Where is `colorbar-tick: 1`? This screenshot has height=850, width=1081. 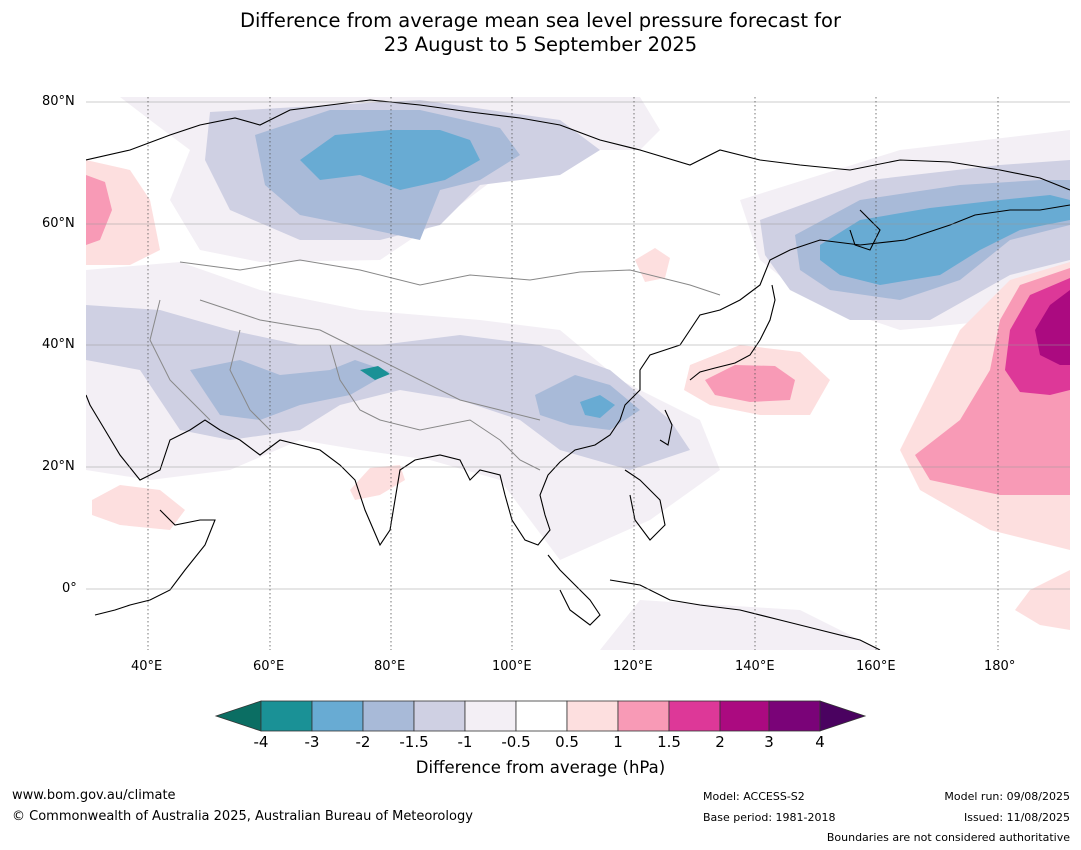 colorbar-tick: 1 is located at coordinates (618, 742).